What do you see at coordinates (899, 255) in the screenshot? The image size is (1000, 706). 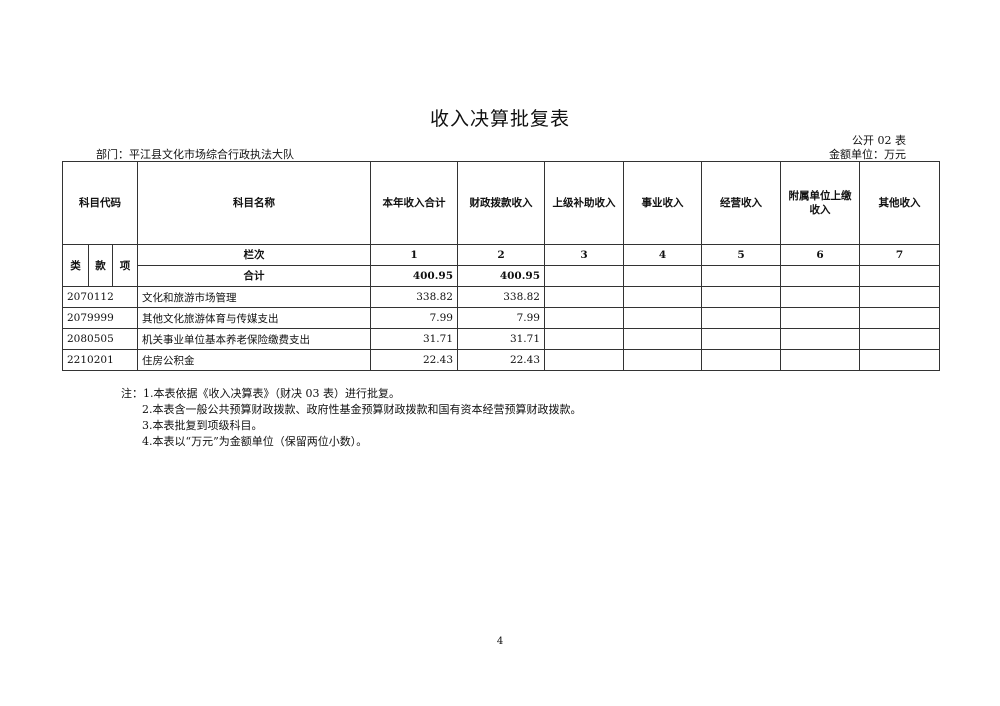 I see `lanci-num: 7` at bounding box center [899, 255].